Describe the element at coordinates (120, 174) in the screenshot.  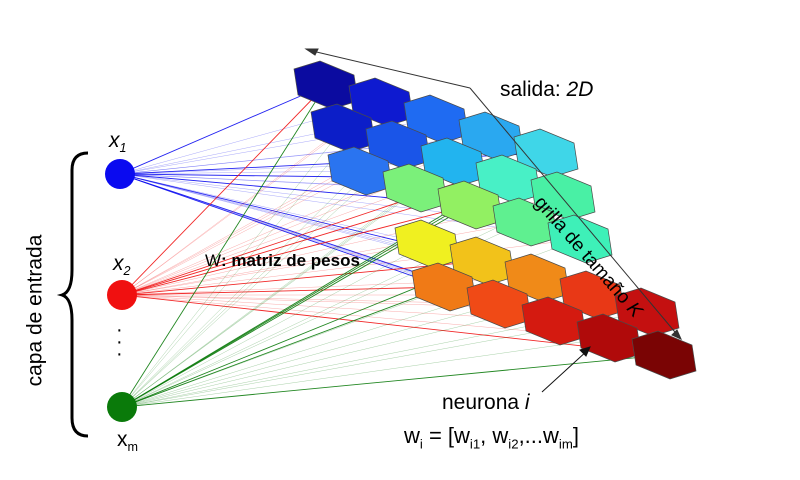
I see `input-node-x1` at that location.